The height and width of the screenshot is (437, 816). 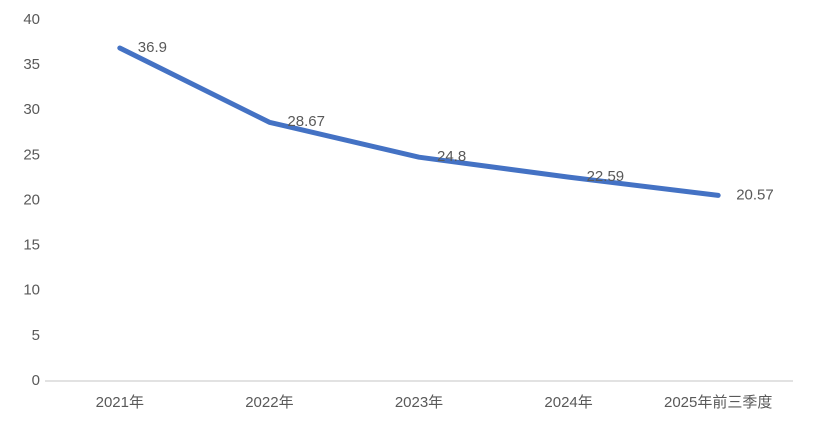 I want to click on y-axis-tick-label: 10, so click(x=31, y=290).